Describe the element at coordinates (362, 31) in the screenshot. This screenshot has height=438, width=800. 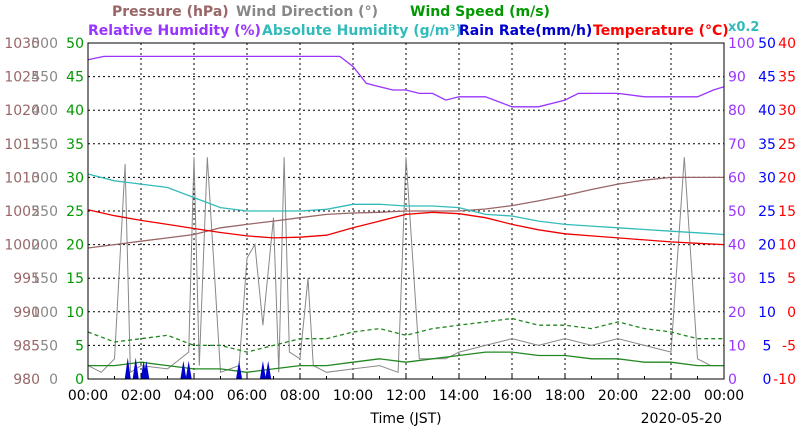
I see `legend-absolute-humidity: Absolute Humidity (g/m³)` at that location.